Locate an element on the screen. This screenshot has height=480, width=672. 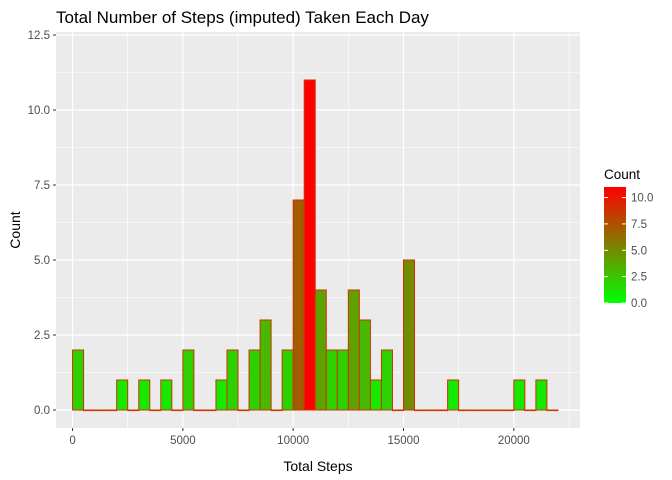
color-legend: Count 0.0 2.5 5.0 7.5 10.0 is located at coordinates (628, 238).